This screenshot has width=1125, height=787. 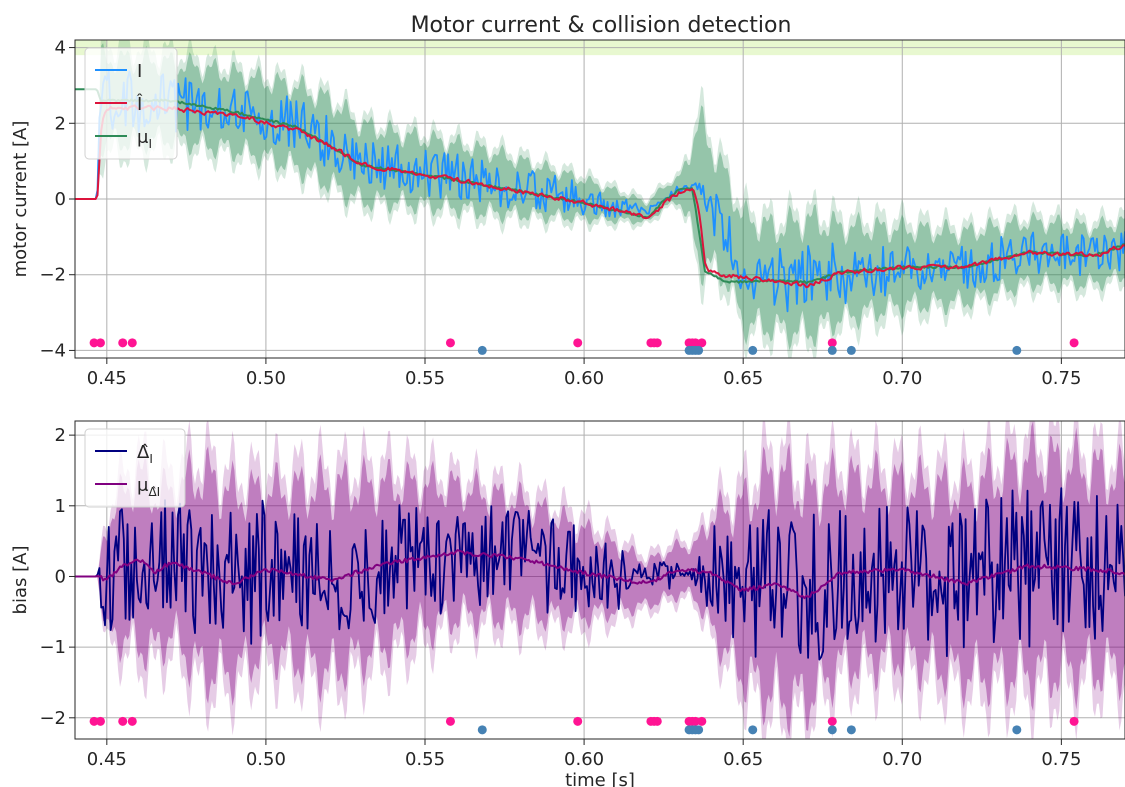 I want to click on legend: Δ̂IμΔ̂I, so click(x=135, y=468).